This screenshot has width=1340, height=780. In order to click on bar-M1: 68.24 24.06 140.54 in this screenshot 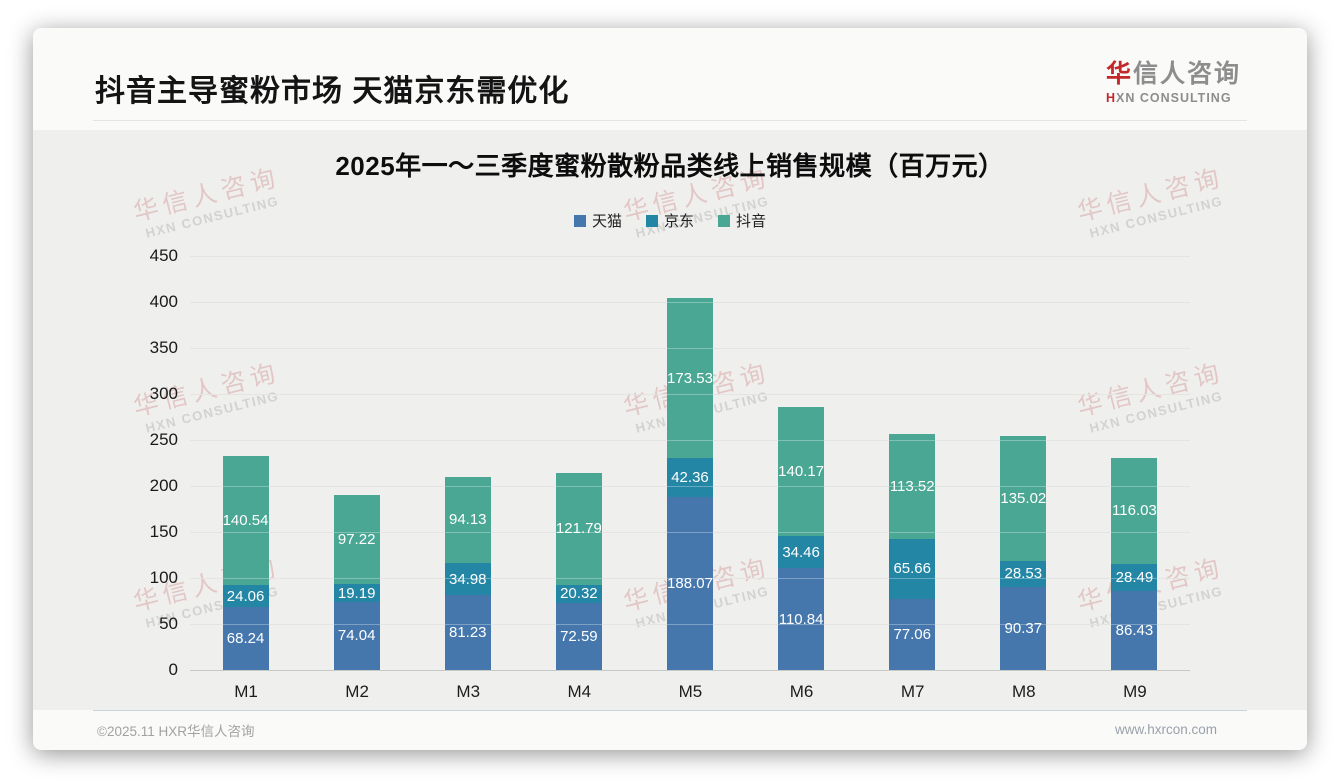, I will do `click(245, 463)`.